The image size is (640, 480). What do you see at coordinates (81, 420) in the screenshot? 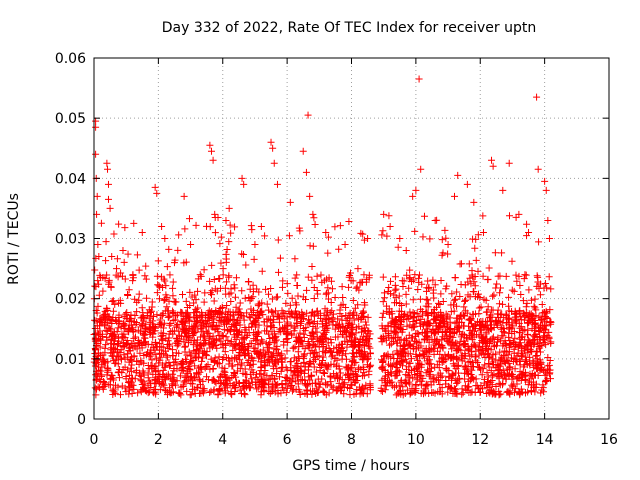
I see `y-tick-label: 0` at bounding box center [81, 420].